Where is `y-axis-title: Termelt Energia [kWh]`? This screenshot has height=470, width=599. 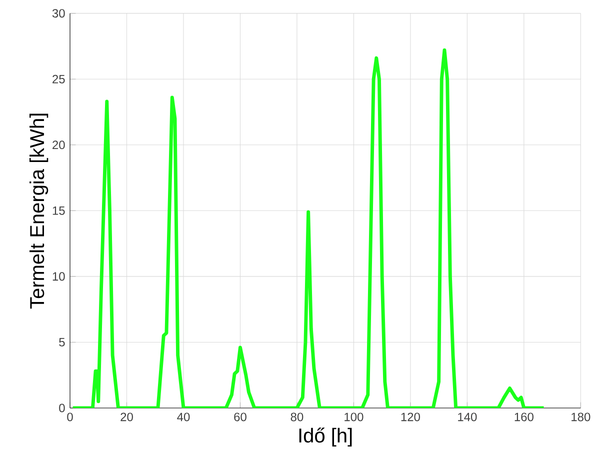
y-axis-title: Termelt Energia [kWh] is located at coordinates (38, 211).